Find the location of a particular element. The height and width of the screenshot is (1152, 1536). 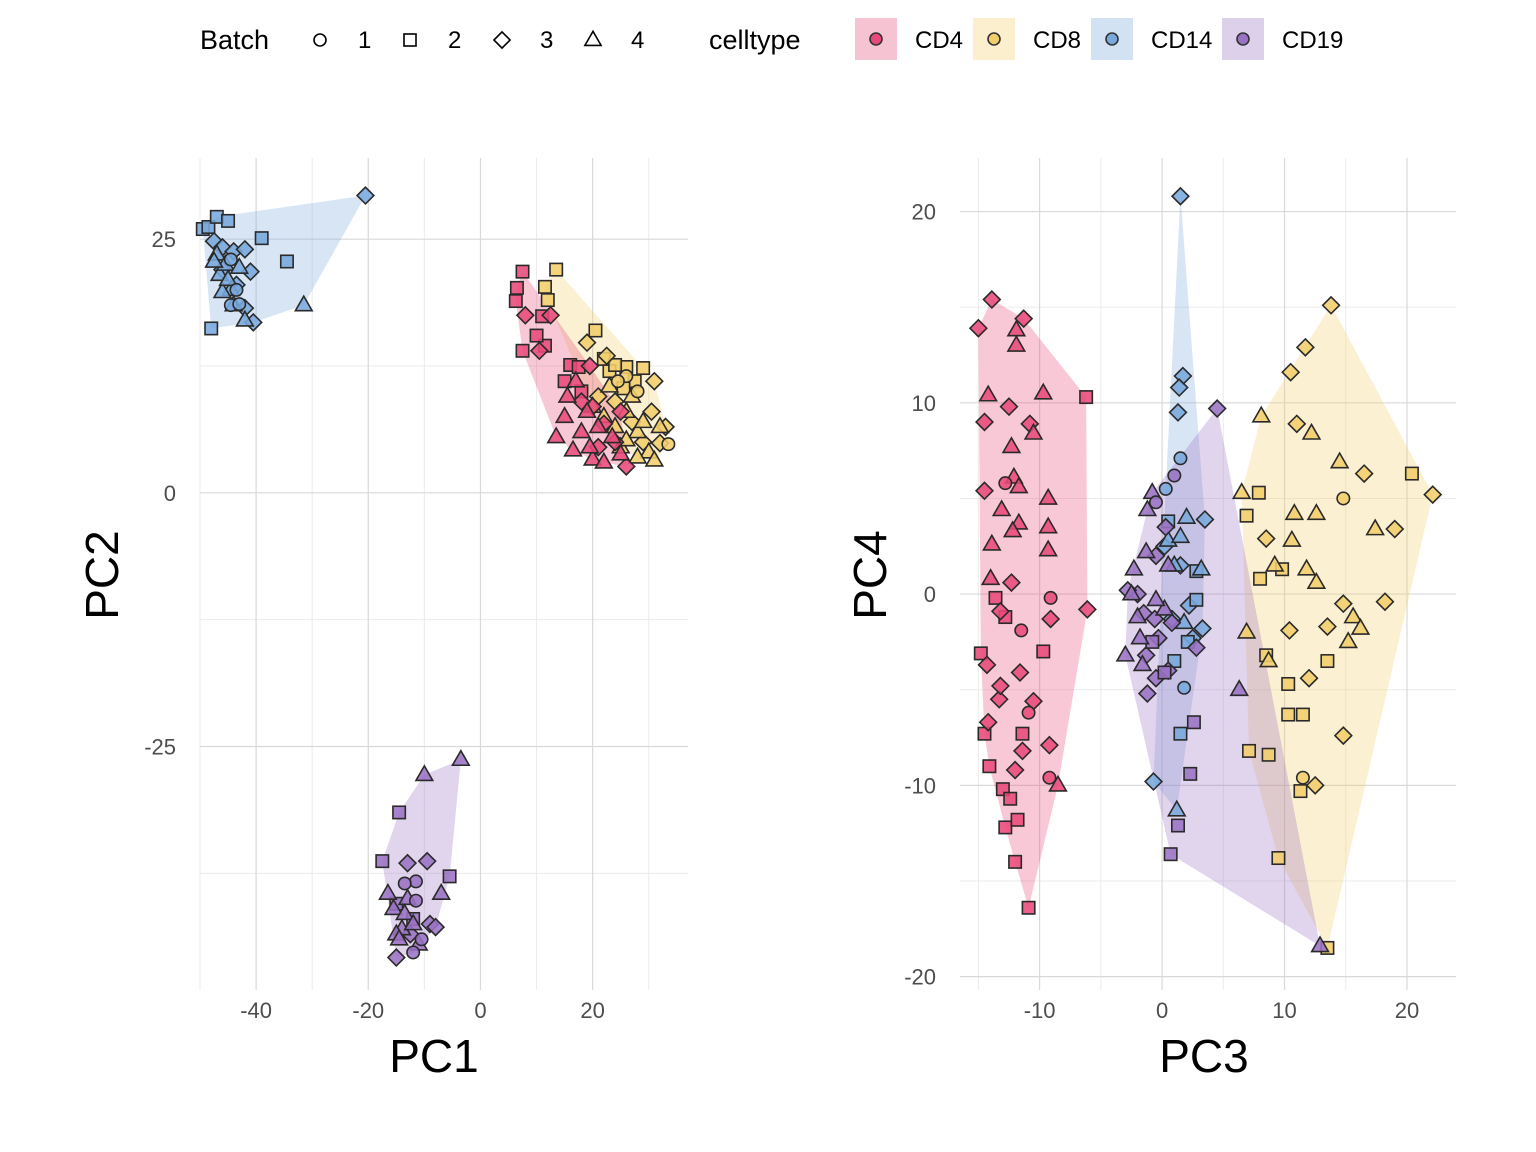

legend-shape-circle-icon is located at coordinates (320, 40).